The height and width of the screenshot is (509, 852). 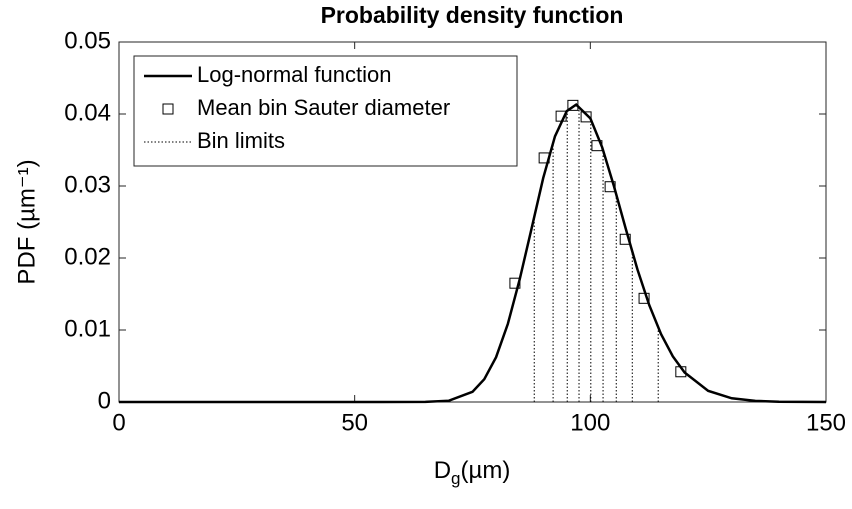 I want to click on legend-label: Bin limits, so click(x=241, y=140).